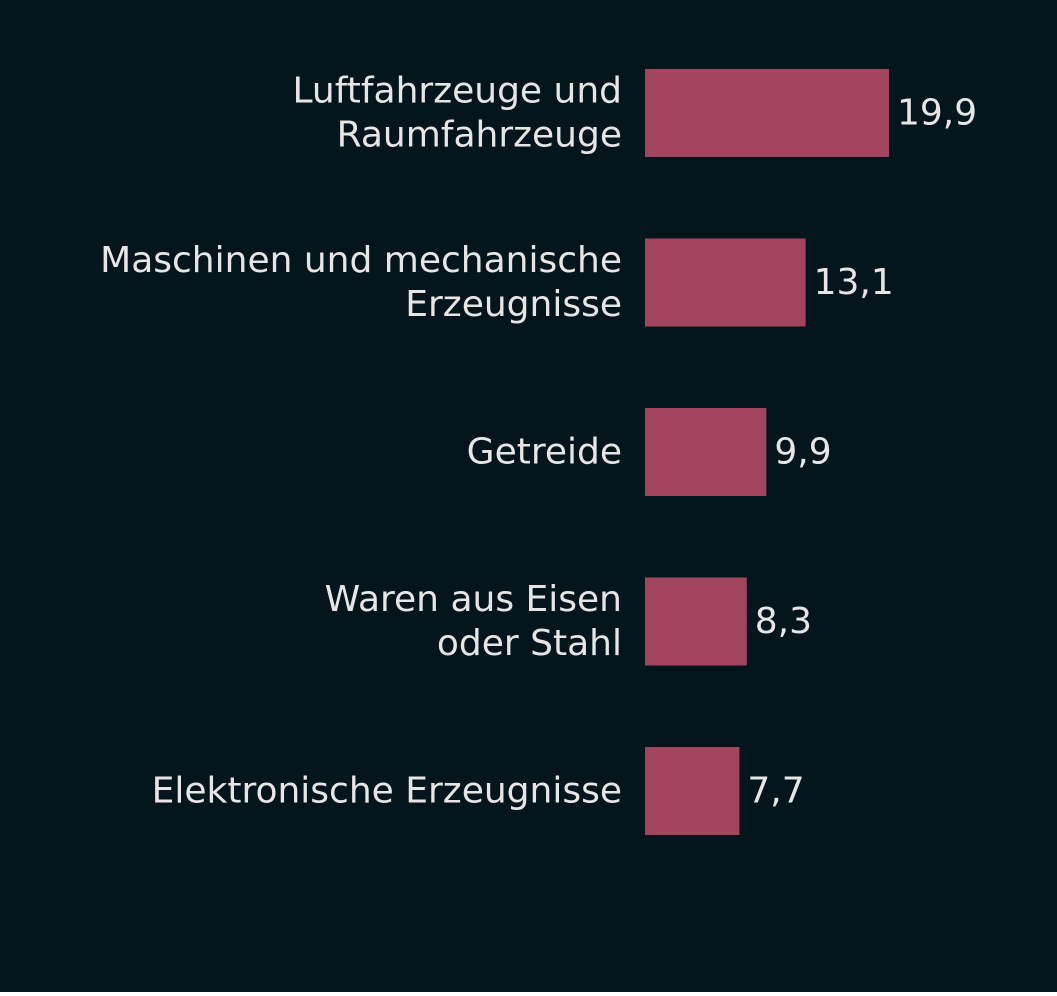  I want to click on value-label-1: 19,9, so click(937, 113).